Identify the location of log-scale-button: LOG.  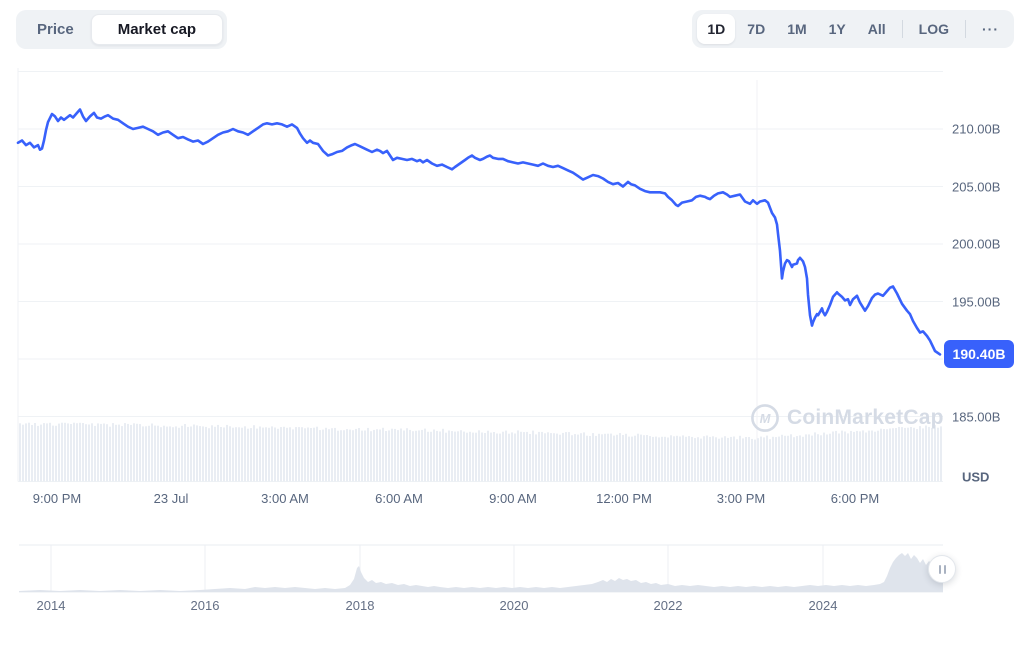
(934, 29).